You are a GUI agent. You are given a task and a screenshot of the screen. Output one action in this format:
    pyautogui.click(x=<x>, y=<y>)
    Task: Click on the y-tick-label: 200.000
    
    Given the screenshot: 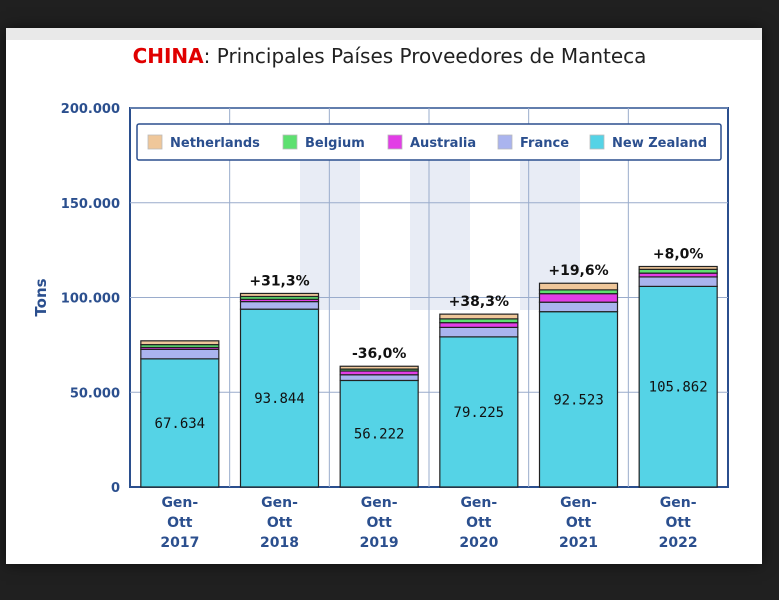 What is the action you would take?
    pyautogui.click(x=90, y=109)
    